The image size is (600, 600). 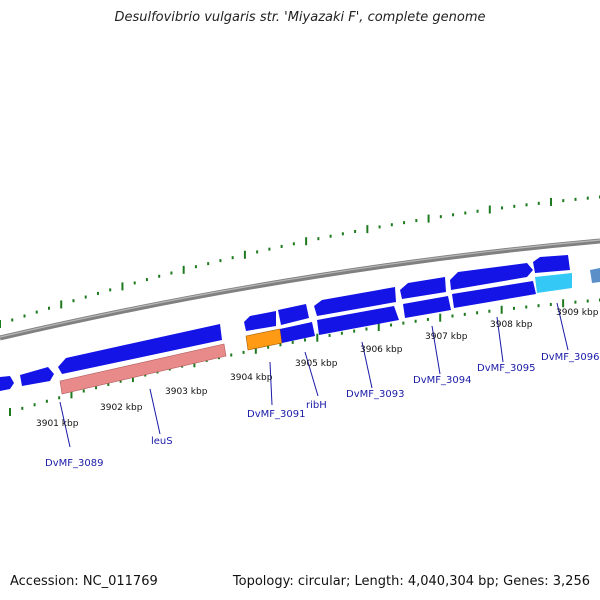 What do you see at coordinates (511, 325) in the screenshot?
I see `scale-tick-label: 3908 kbp` at bounding box center [511, 325].